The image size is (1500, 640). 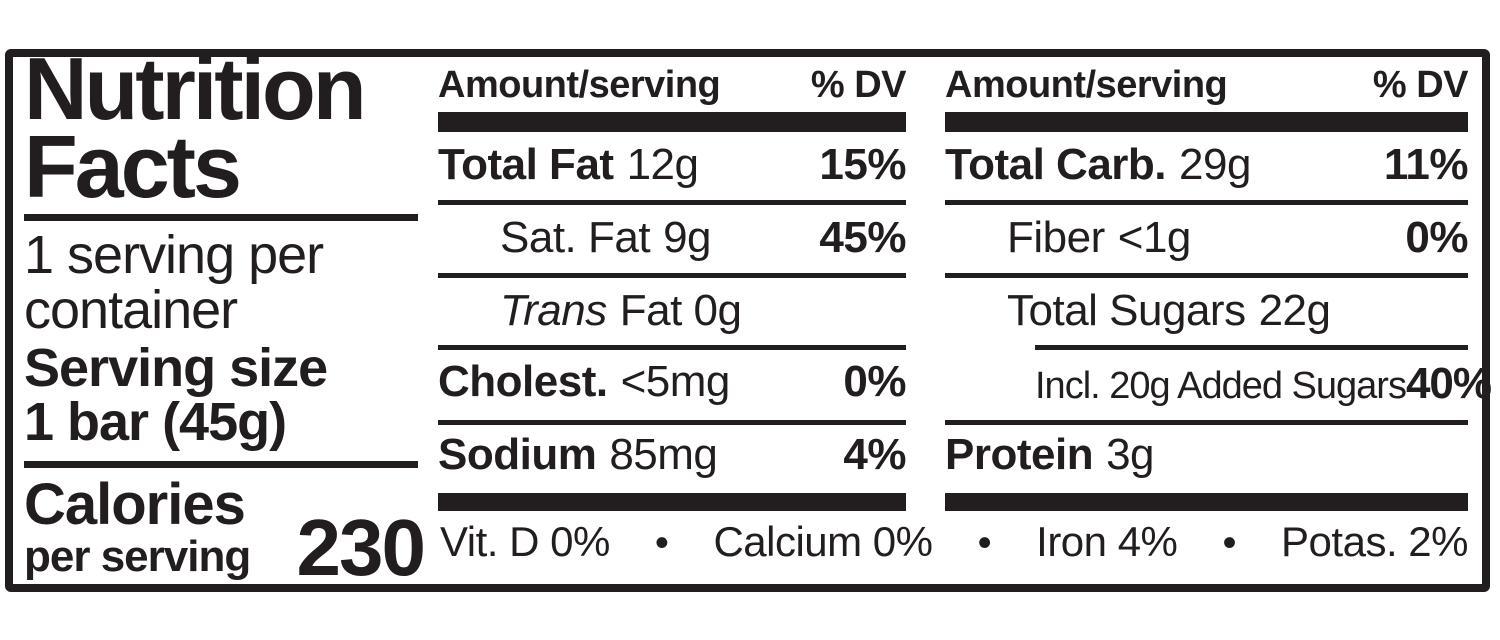 I want to click on servings-per-container: 1 serving per container, so click(x=221, y=283).